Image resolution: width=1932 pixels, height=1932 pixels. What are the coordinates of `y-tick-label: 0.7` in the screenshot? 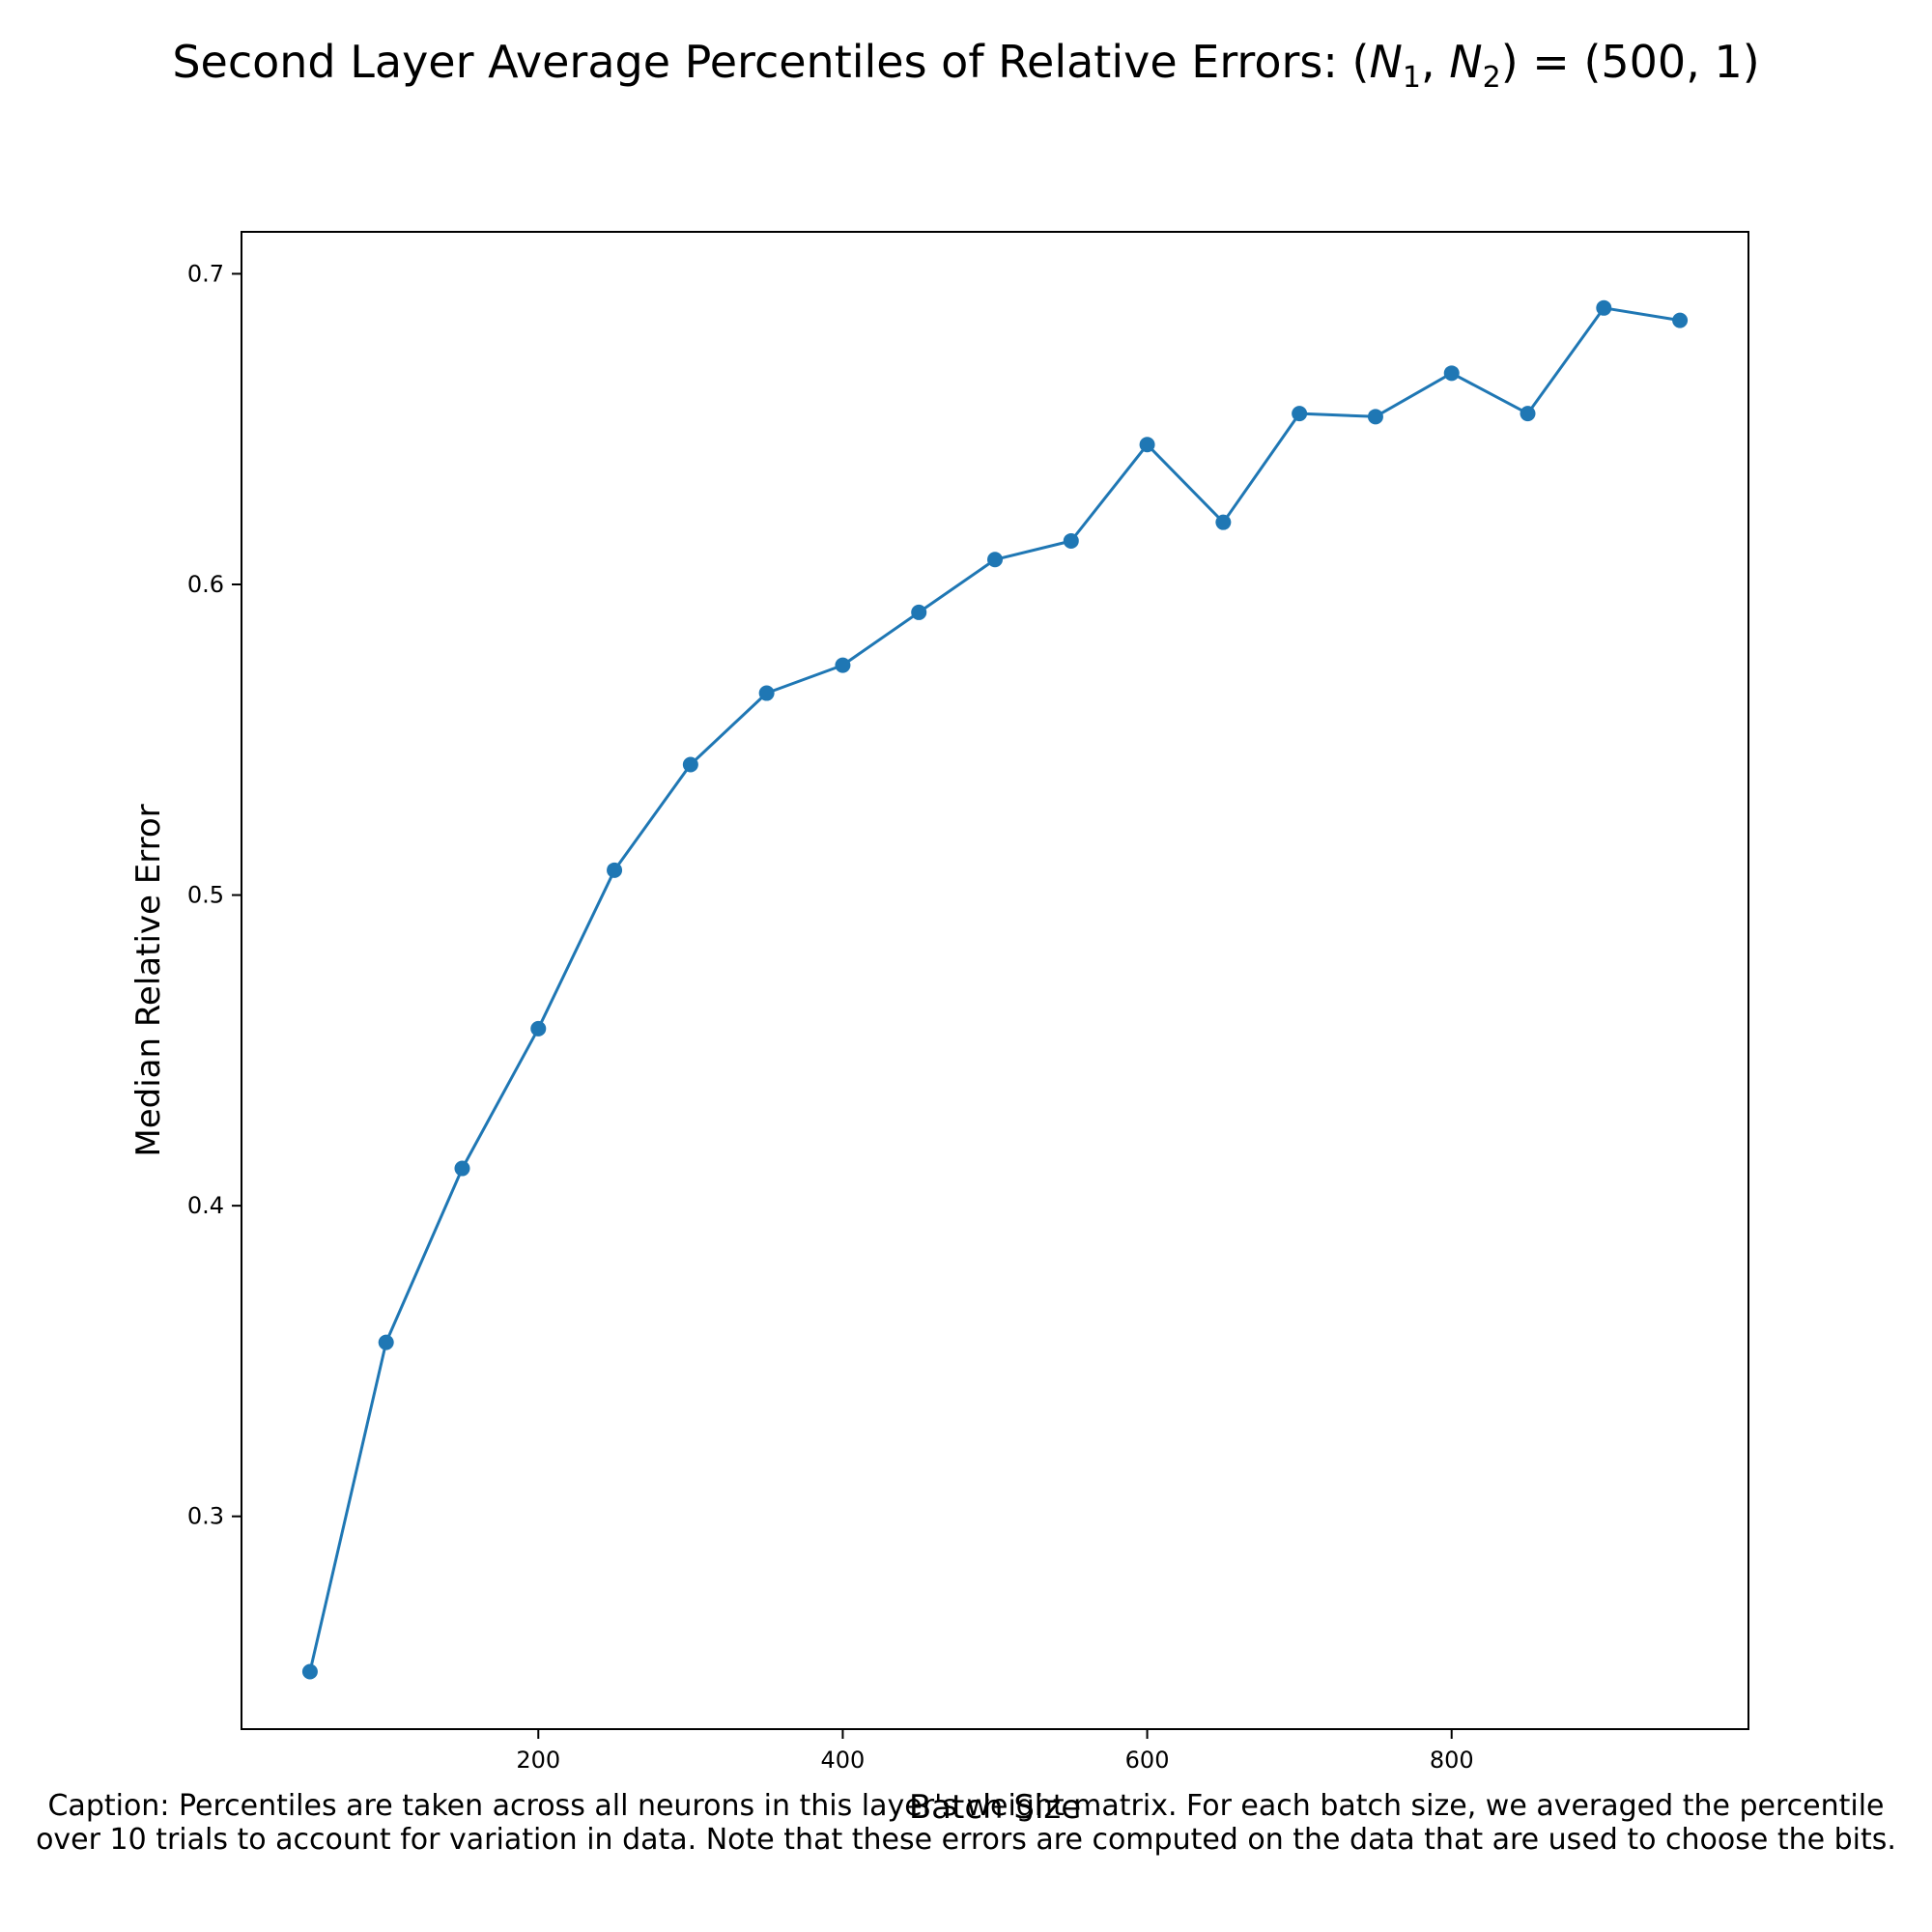 It's located at (205, 273).